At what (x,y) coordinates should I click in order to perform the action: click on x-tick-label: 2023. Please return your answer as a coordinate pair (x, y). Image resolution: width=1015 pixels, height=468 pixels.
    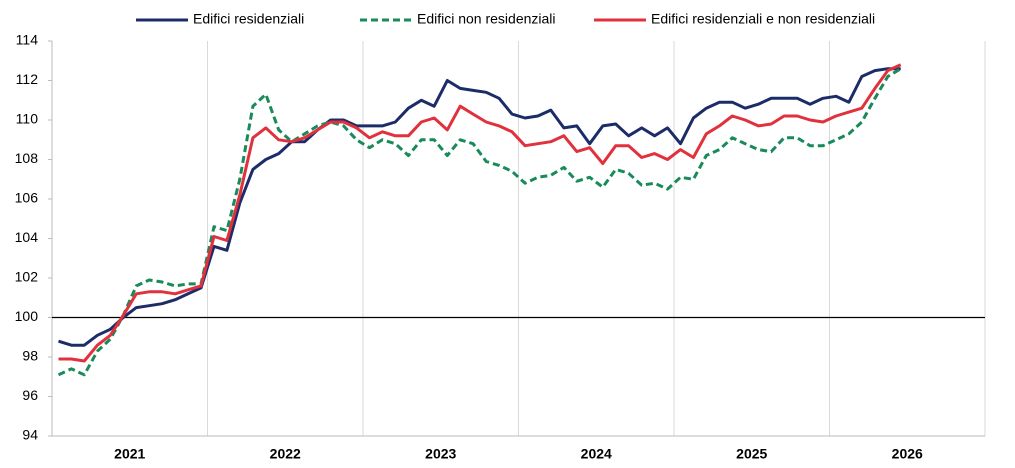
    Looking at the image, I should click on (440, 454).